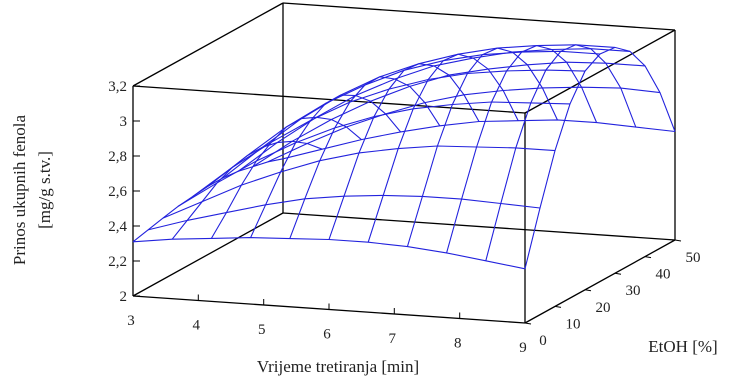 This screenshot has height=378, width=734. I want to click on x-tick-label: 7, so click(393, 339).